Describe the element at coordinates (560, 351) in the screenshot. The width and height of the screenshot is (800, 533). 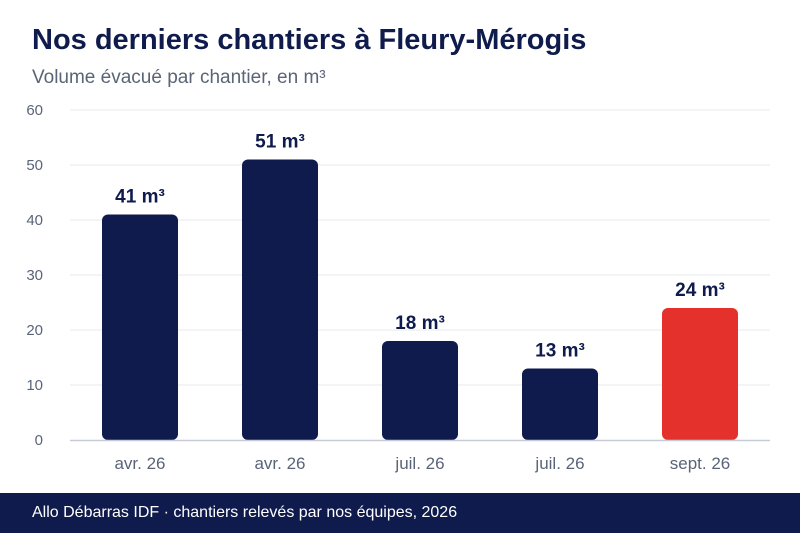
I see `data-label: 13 m³` at that location.